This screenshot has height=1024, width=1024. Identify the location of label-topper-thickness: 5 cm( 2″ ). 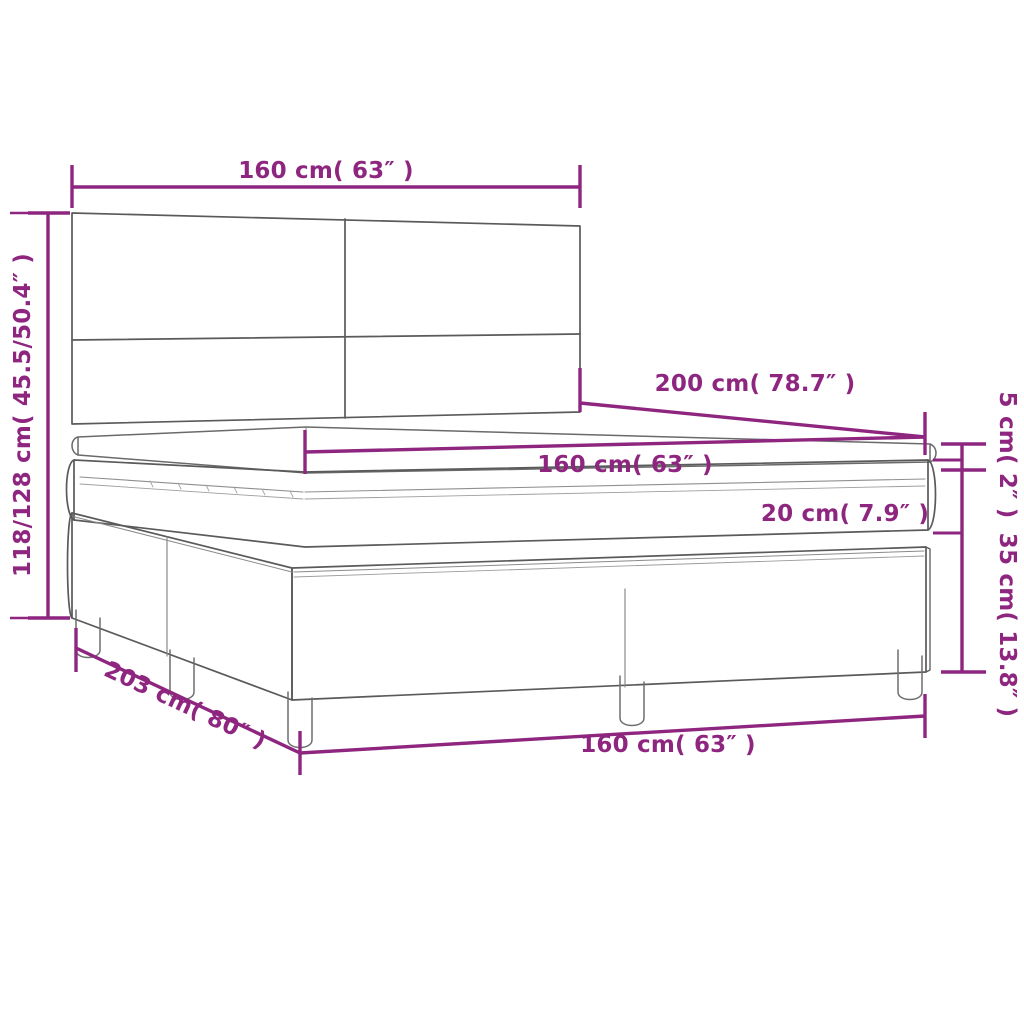
(1007, 455).